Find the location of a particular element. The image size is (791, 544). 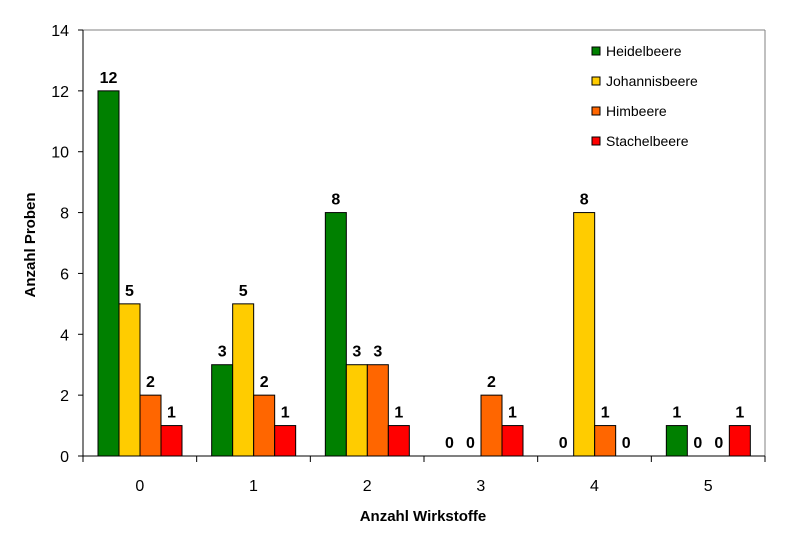

legend-swatch-heidelbeere is located at coordinates (596, 51).